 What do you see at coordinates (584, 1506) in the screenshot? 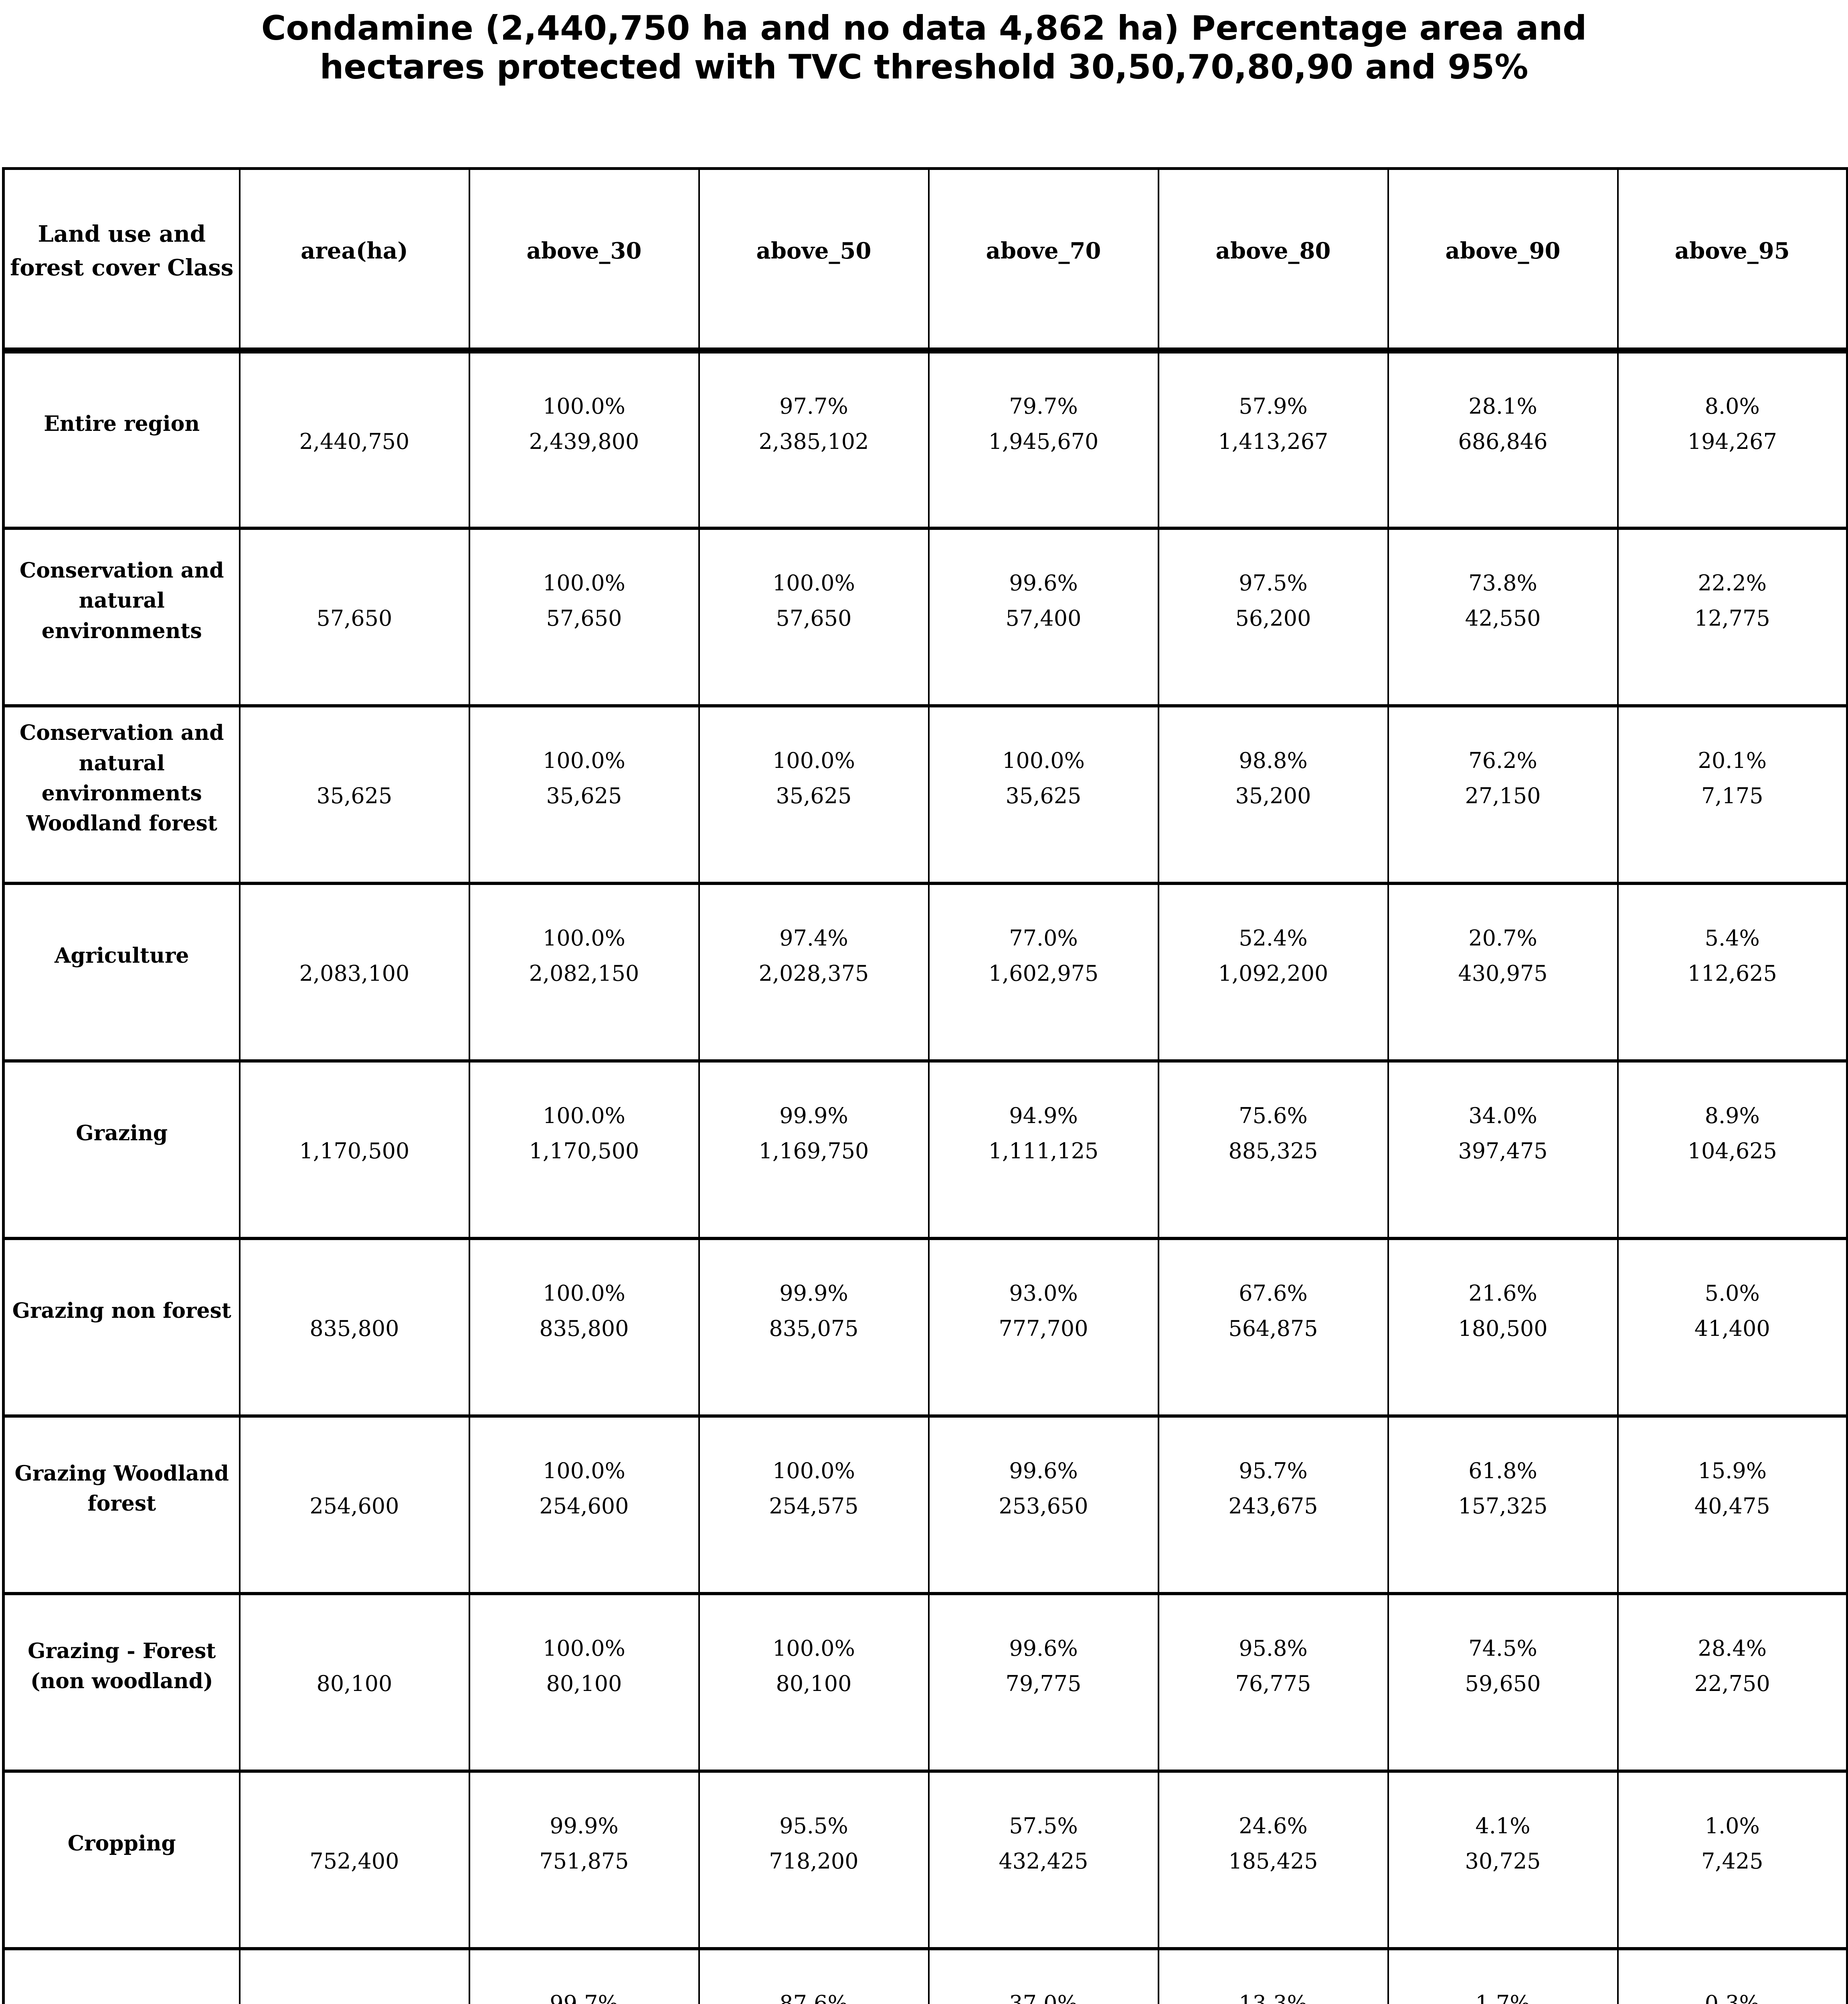
I see `hectares-value: 254,600` at bounding box center [584, 1506].